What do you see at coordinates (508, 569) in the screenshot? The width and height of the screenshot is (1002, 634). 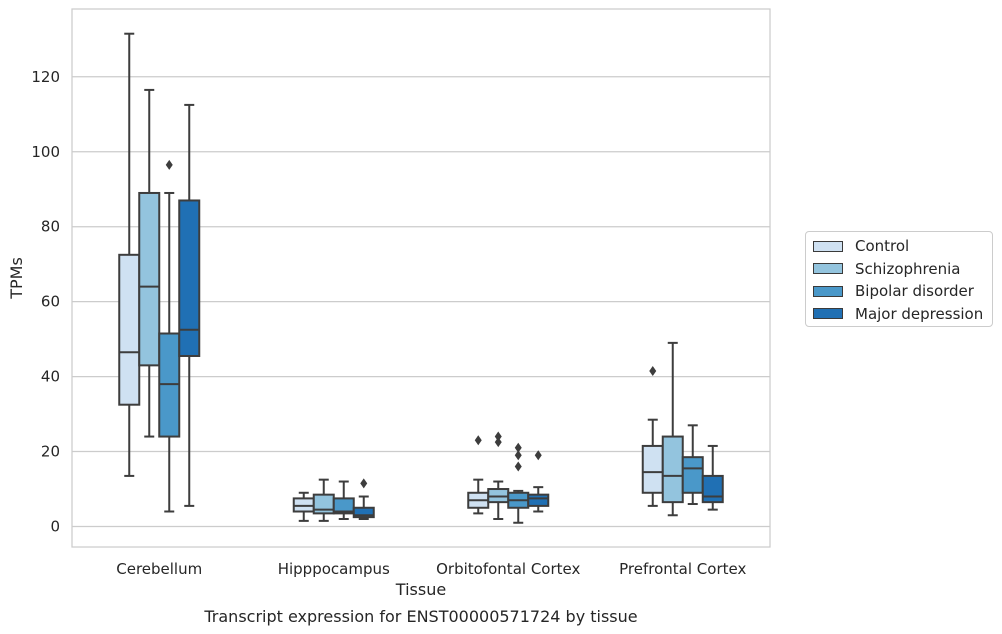 I see `x-tick-label-orbitofontal-cortex: Orbitofontal Cortex` at bounding box center [508, 569].